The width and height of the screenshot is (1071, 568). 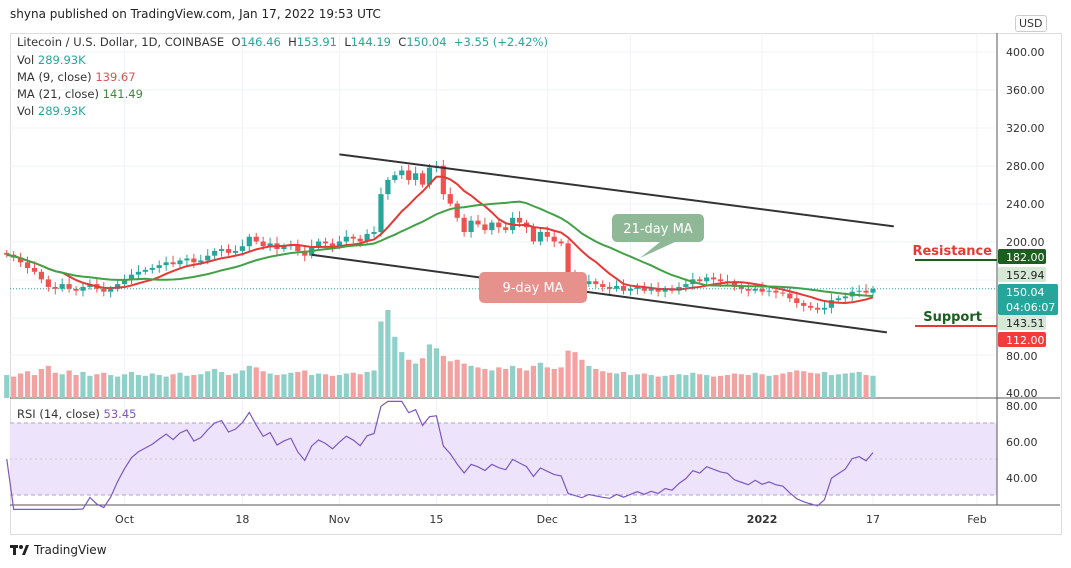 I want to click on rsi-tick: 40.00, so click(x=1022, y=478).